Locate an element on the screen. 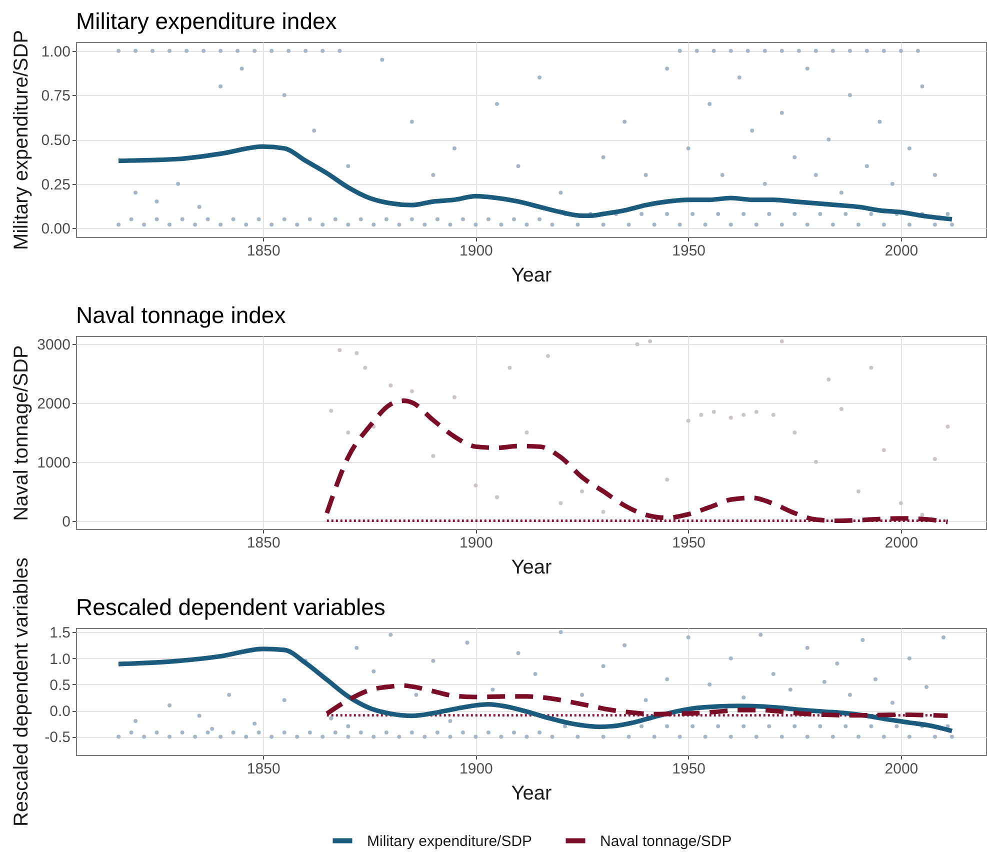  y-tick-label: 1.00 is located at coordinates (55, 51).